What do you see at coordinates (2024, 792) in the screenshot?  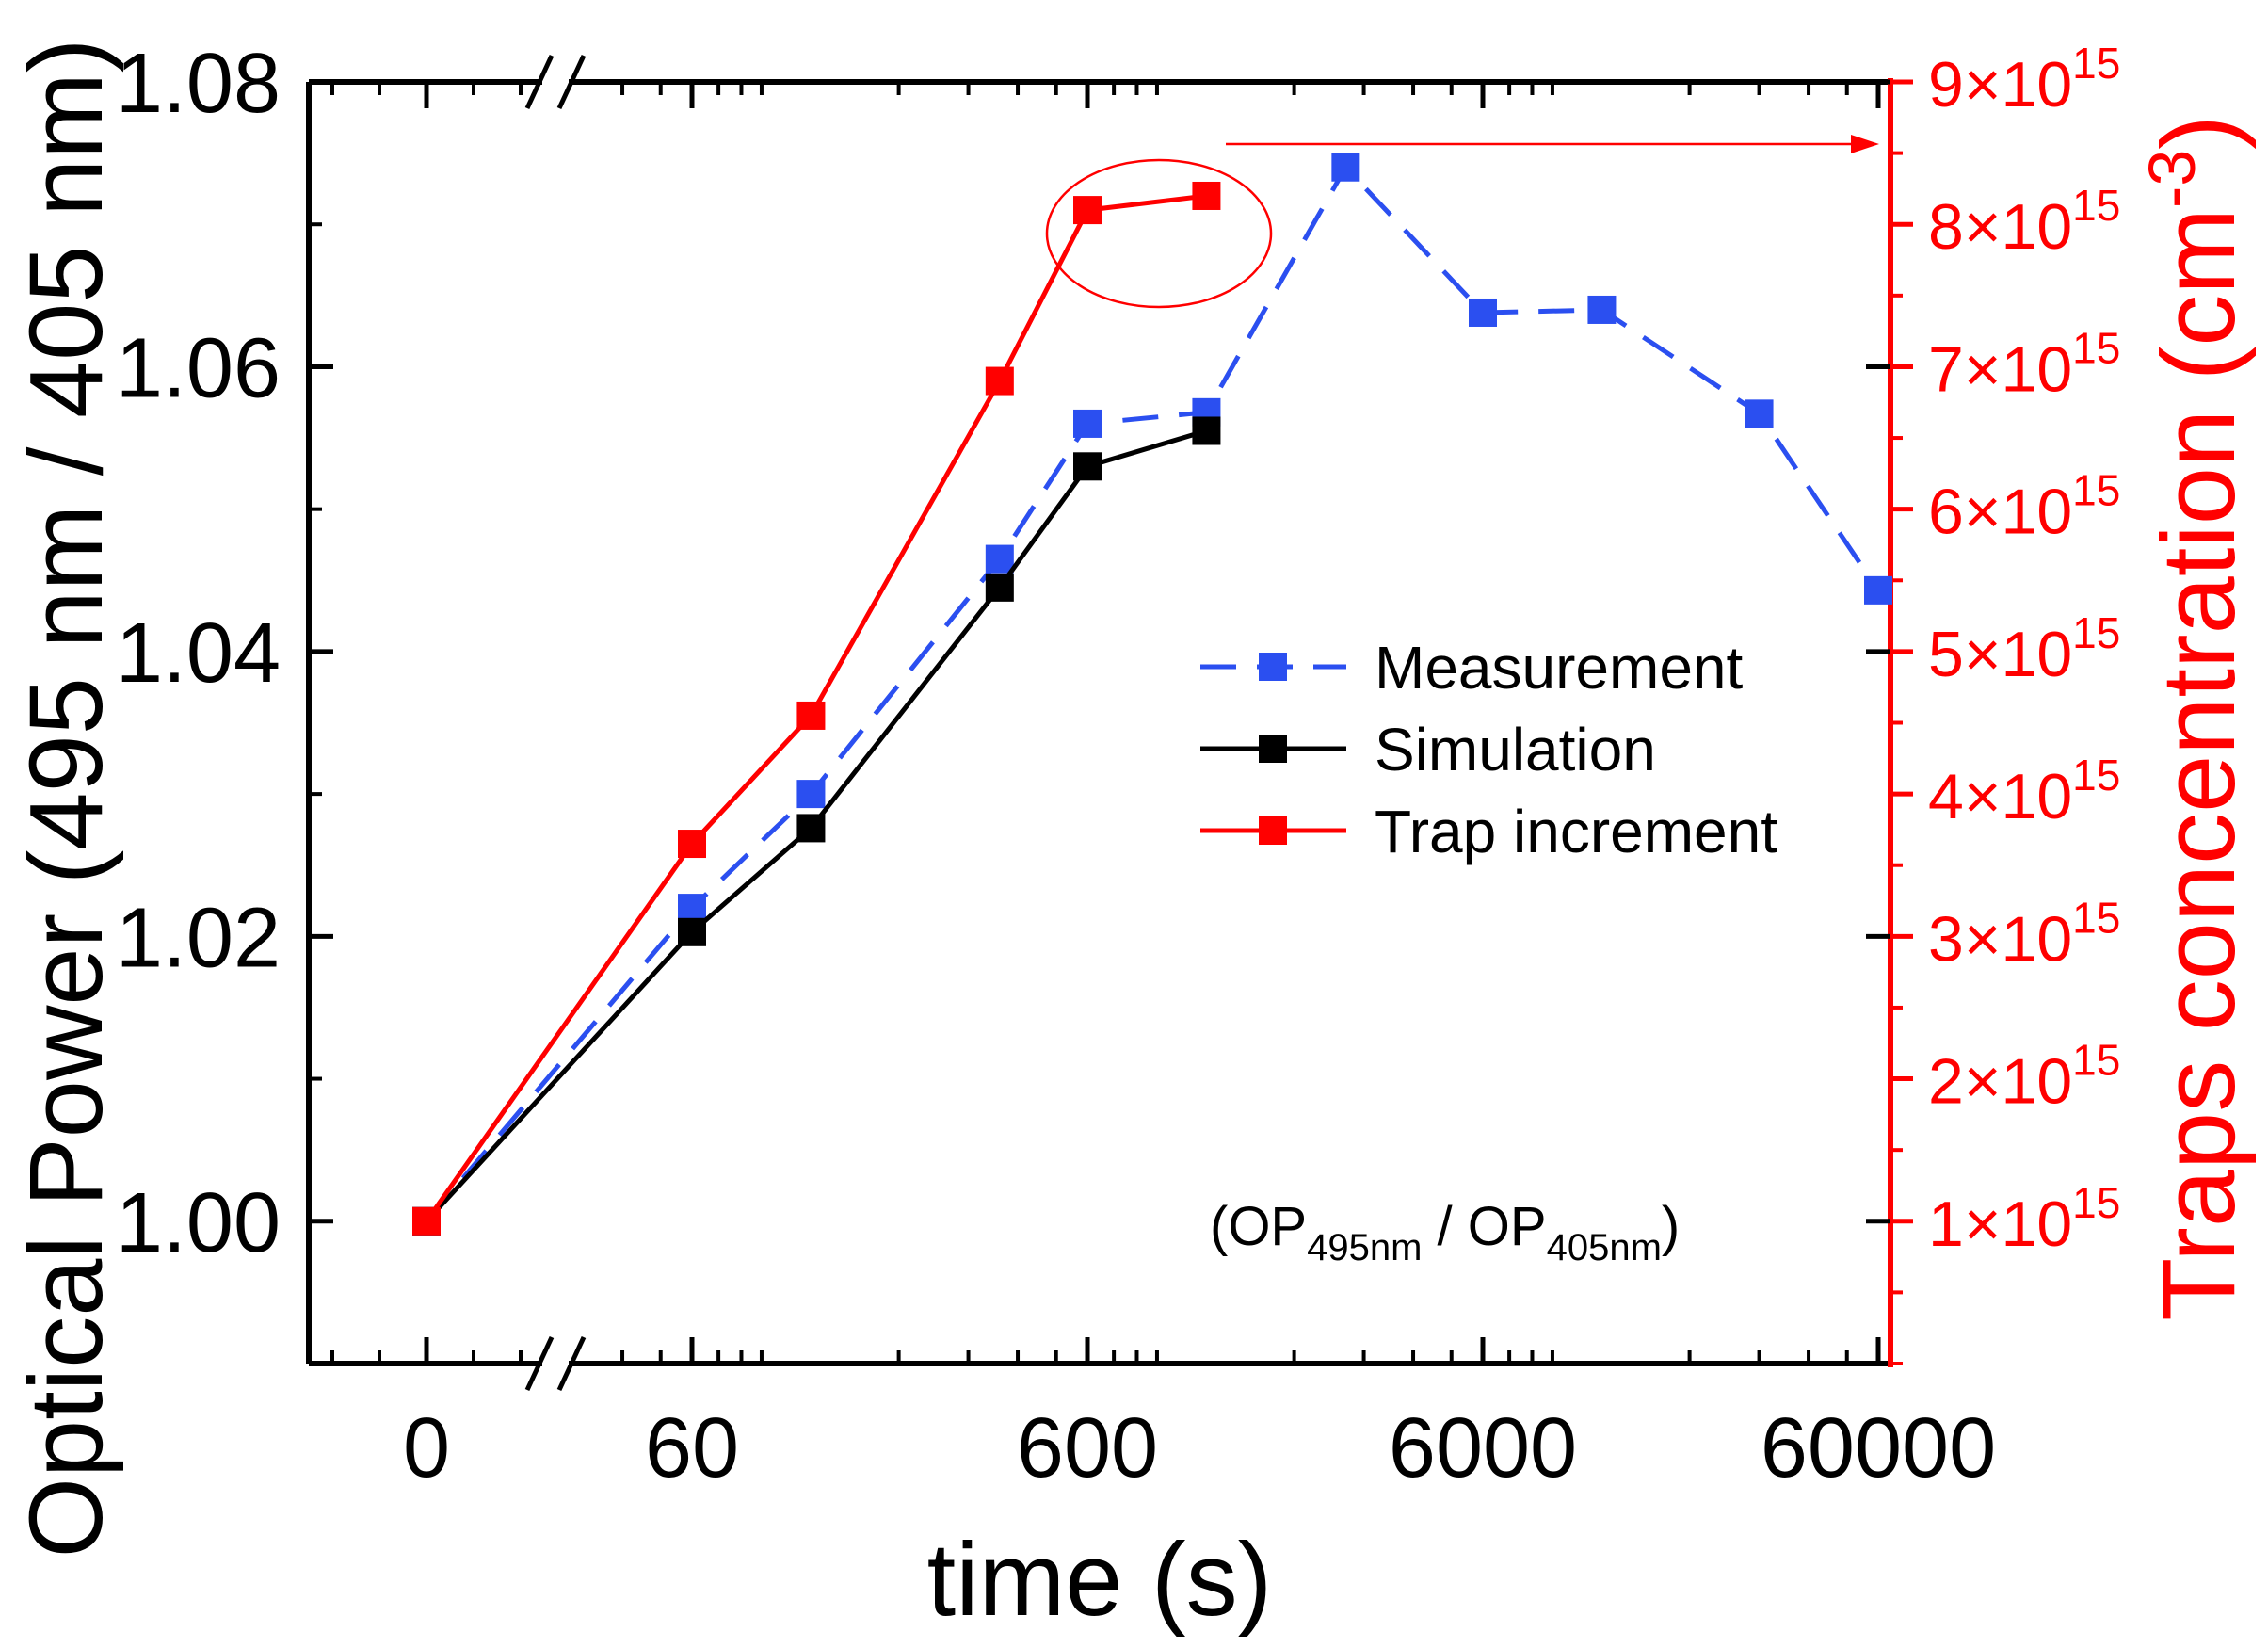 I see `y-right-tick-label: 4×10¹⁵` at bounding box center [2024, 792].